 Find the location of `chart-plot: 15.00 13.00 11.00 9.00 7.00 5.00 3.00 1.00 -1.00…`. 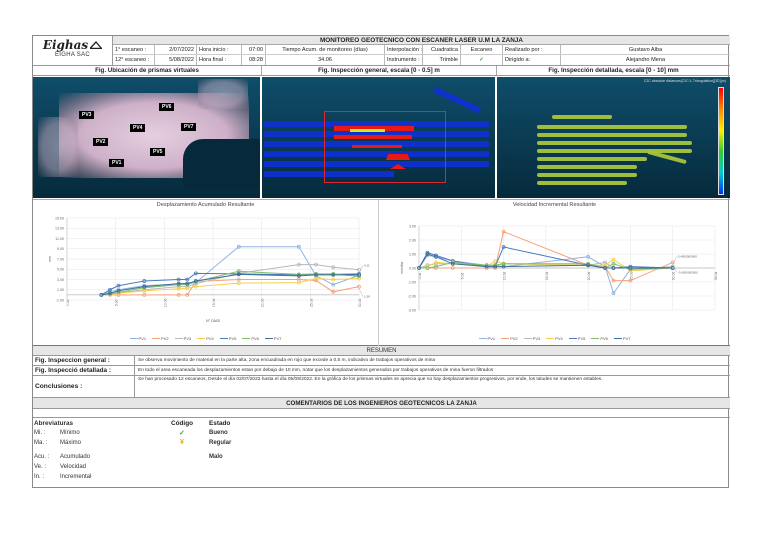

chart-plot: 15.00 13.00 11.00 9.00 7.00 5.00 3.00 1.00 -1.00… is located at coordinates (209, 269).